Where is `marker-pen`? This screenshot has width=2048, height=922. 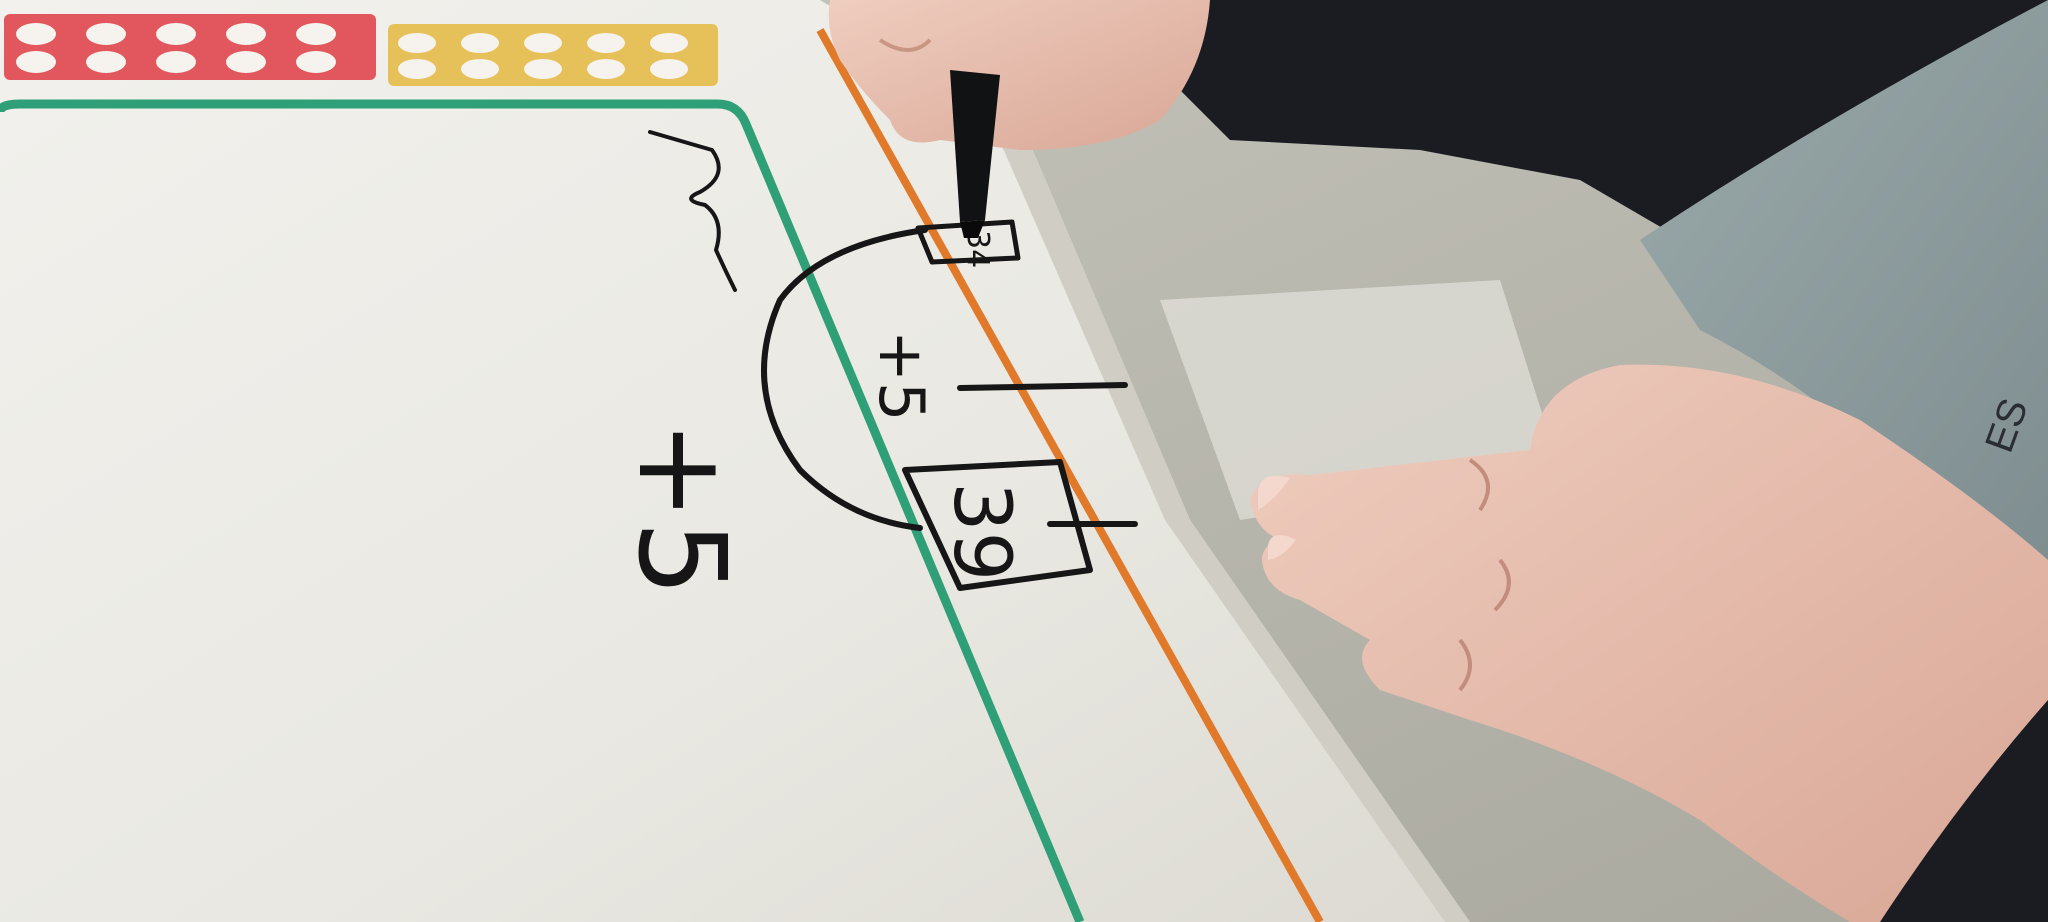
marker-pen is located at coordinates (975, 146).